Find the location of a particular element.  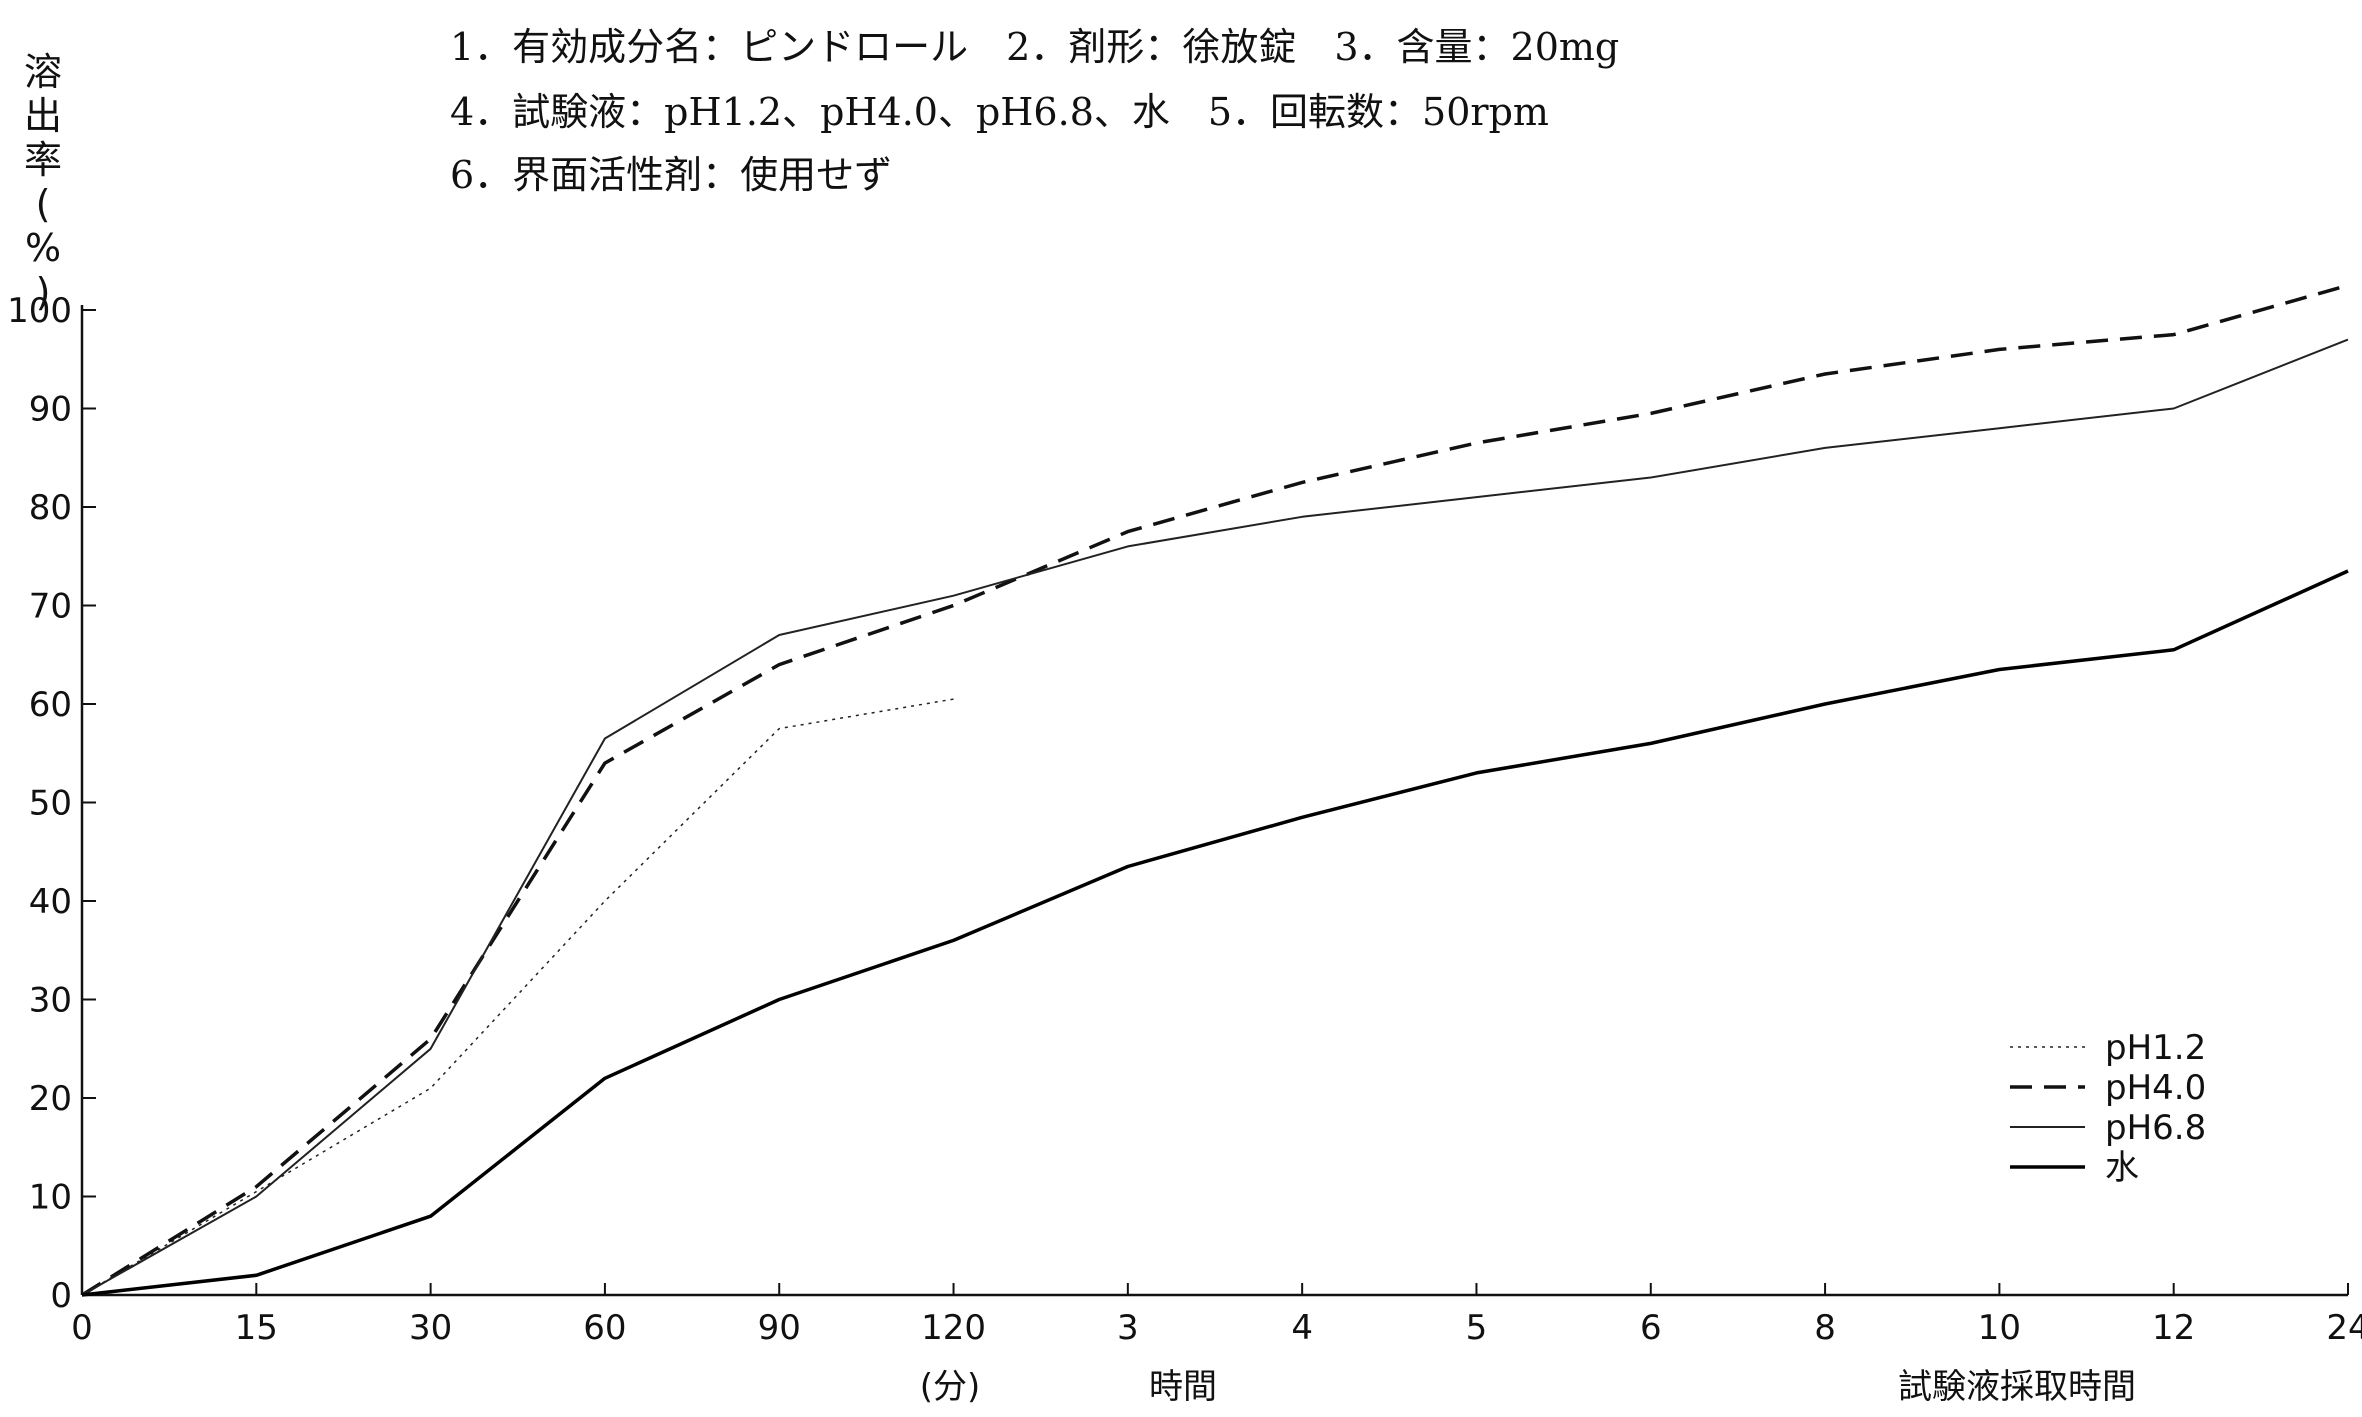

legend-label: pH1.2 is located at coordinates (2155, 1048).